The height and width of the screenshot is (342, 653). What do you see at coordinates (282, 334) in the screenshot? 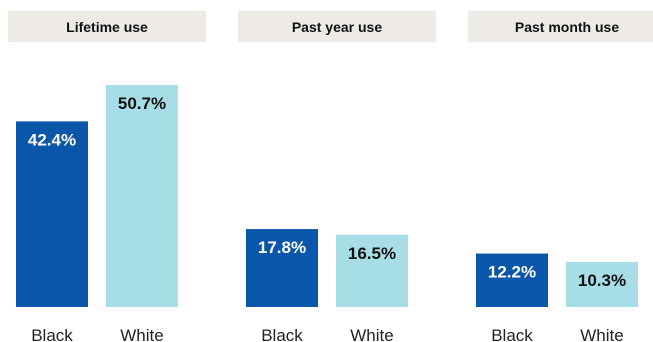
I see `category-label-1-0: Black` at bounding box center [282, 334].